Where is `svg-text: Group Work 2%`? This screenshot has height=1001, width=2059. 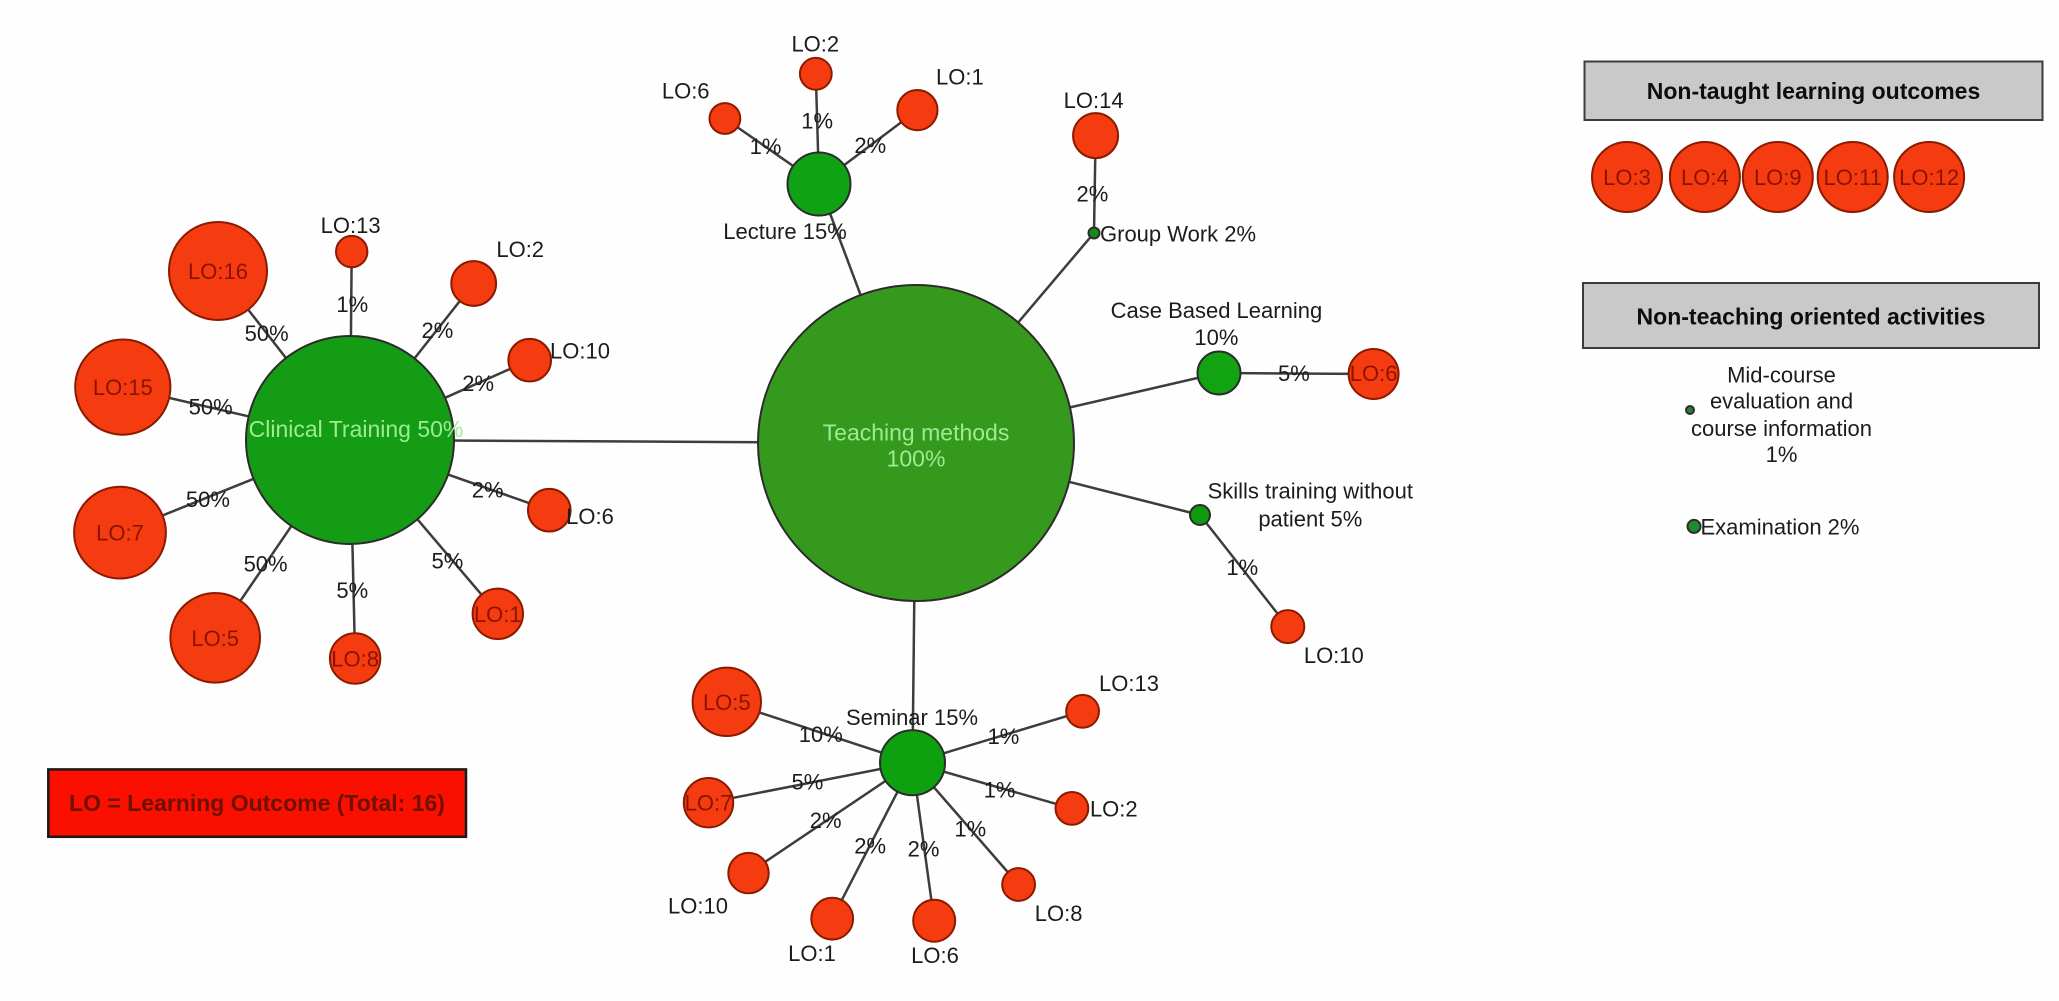 svg-text: Group Work 2% is located at coordinates (1178, 234).